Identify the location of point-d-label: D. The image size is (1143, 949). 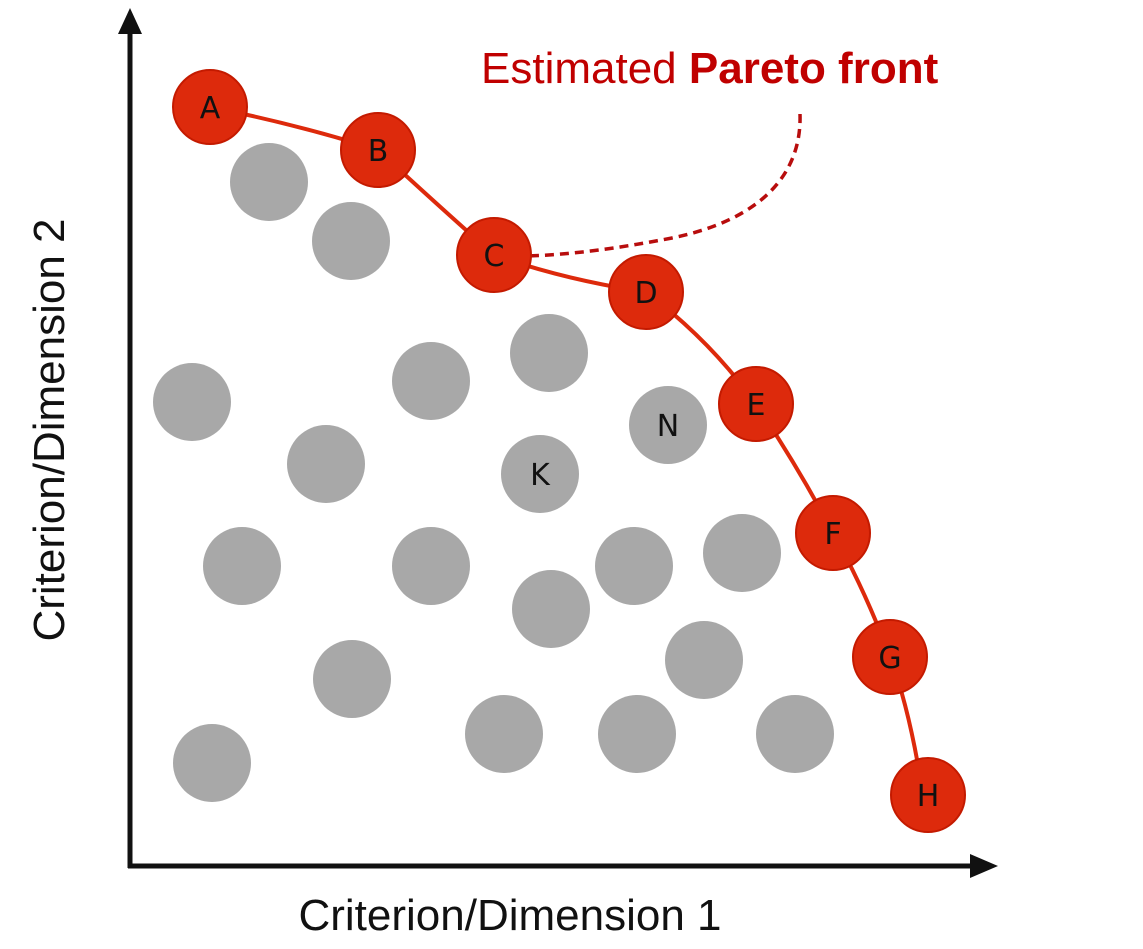
(645, 293).